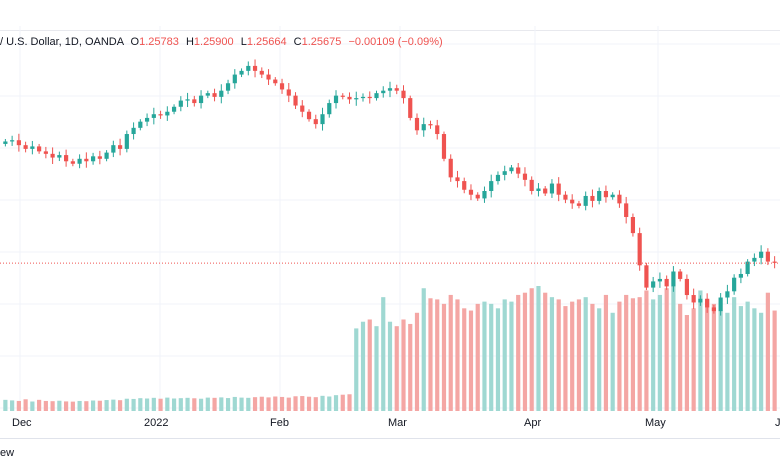  I want to click on bottom-toolbar-text: ew, so click(7, 453).